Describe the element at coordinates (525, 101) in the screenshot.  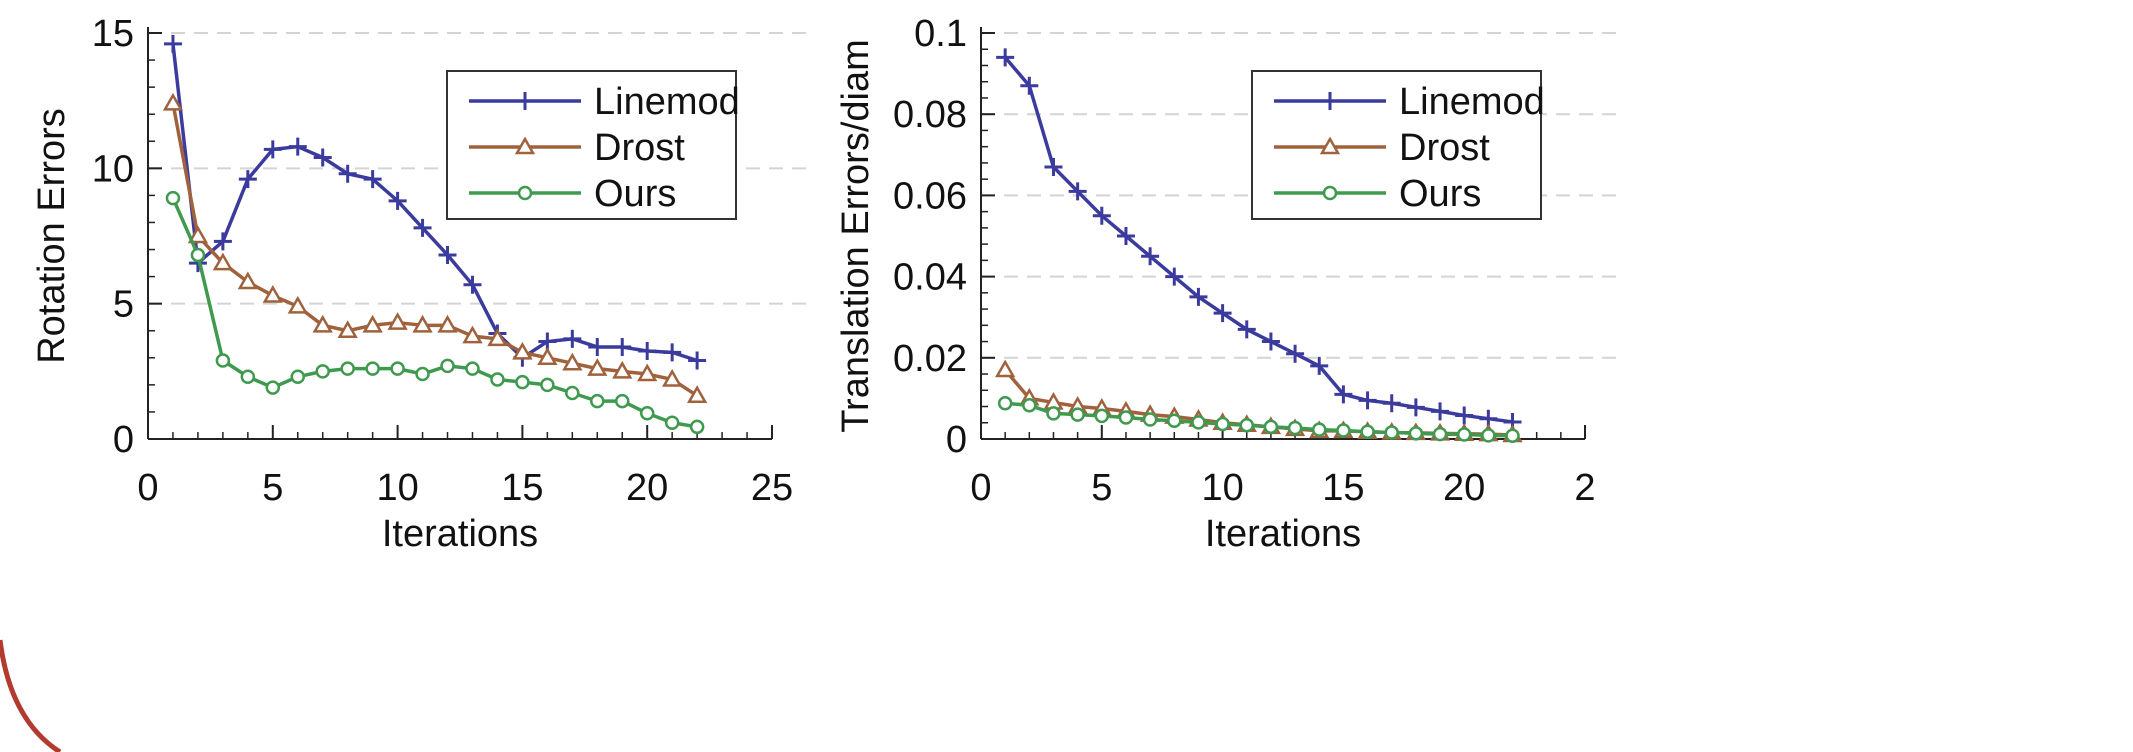
I see `legend-marker-linemod` at that location.